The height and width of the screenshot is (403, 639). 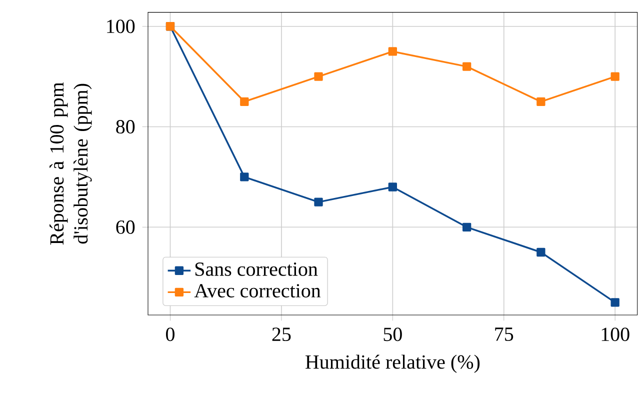 What do you see at coordinates (393, 335) in the screenshot?
I see `x-tick-label: 50` at bounding box center [393, 335].